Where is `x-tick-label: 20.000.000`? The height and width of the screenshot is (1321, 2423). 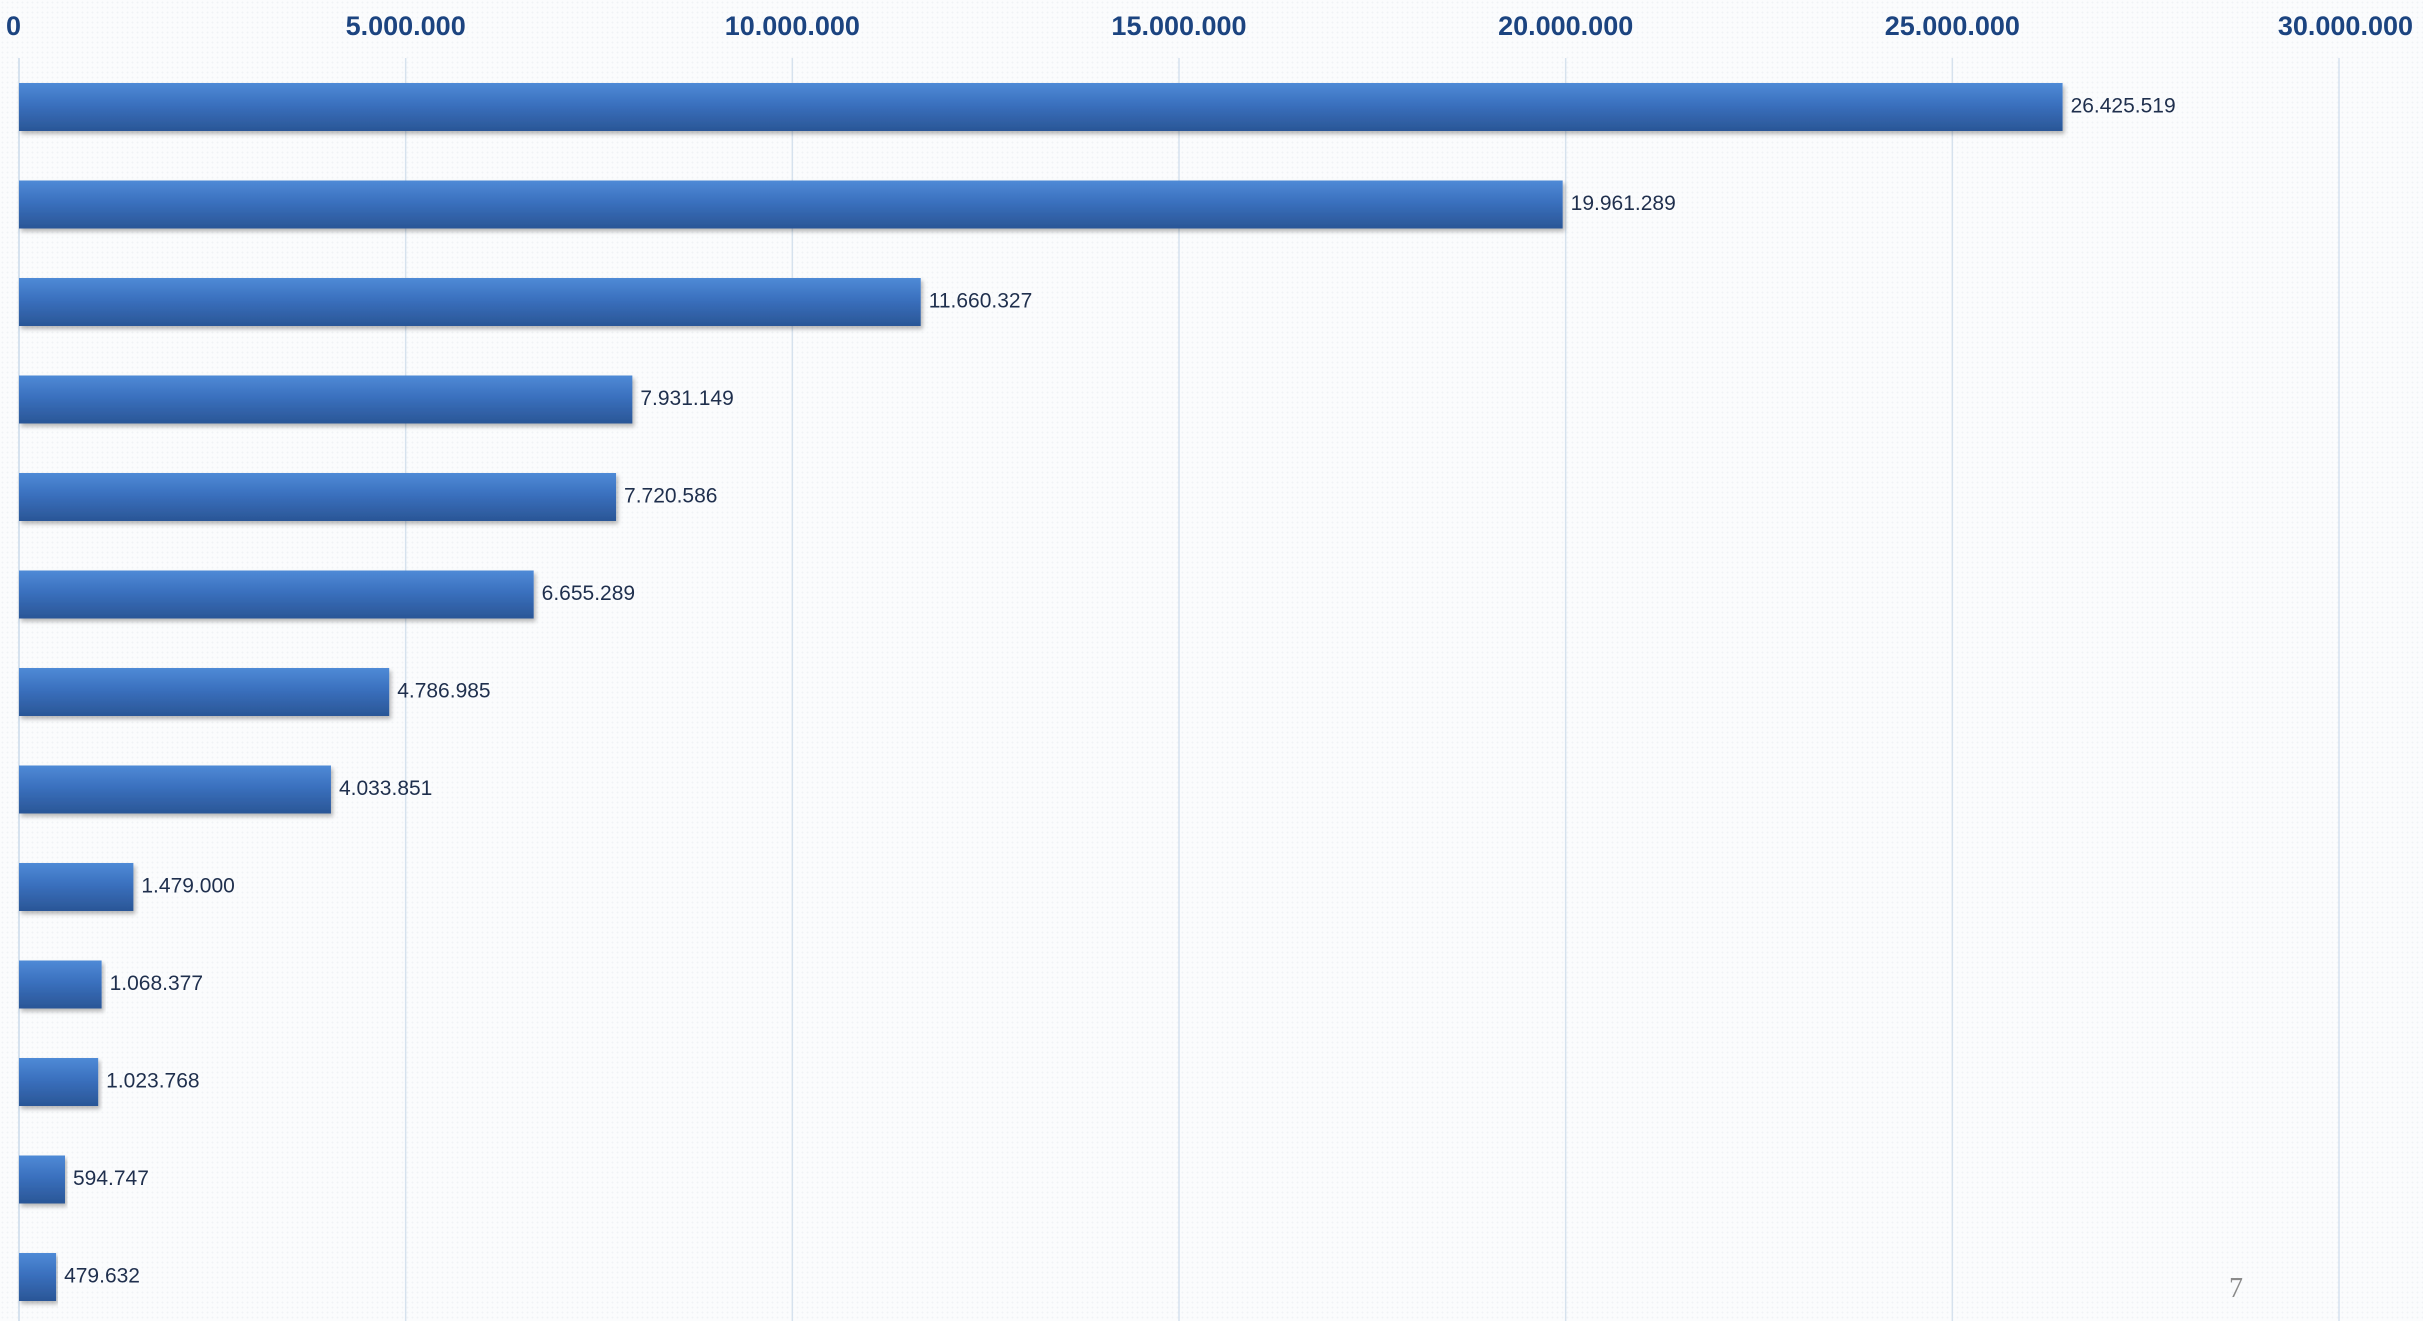
x-tick-label: 20.000.000 is located at coordinates (1565, 26).